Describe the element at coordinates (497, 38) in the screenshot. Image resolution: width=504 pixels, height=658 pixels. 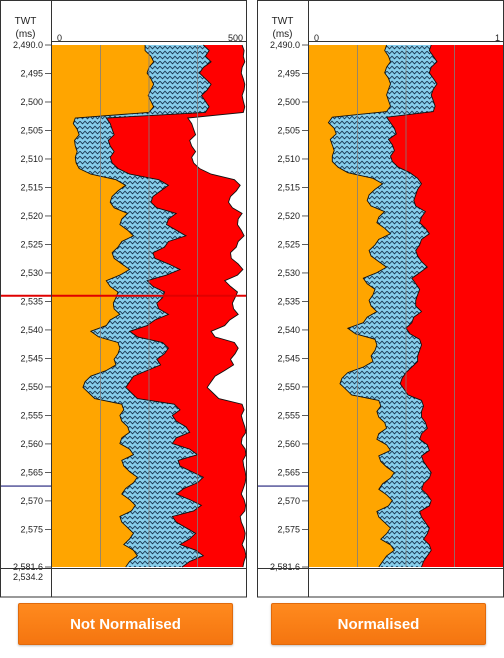
I see `x-tick-label: 1` at that location.